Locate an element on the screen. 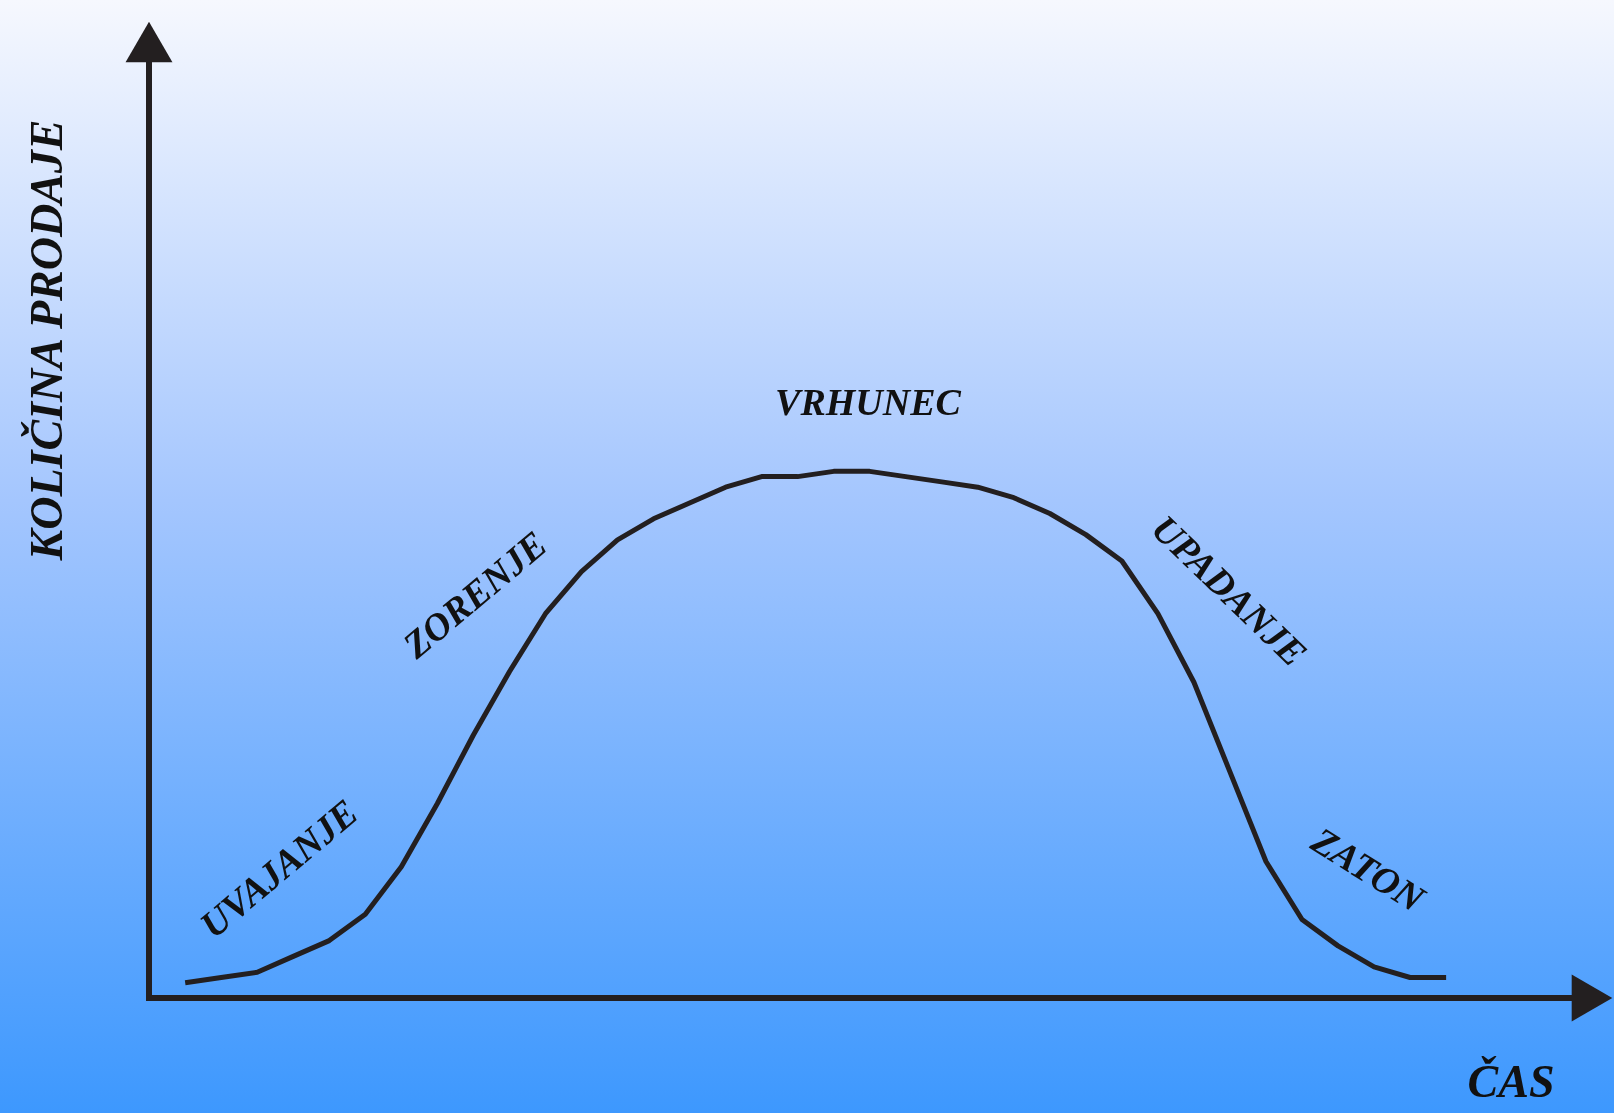 Image resolution: width=1614 pixels, height=1113 pixels. y-axis-title: KOLIČINA PRODAJE is located at coordinates (46, 340).